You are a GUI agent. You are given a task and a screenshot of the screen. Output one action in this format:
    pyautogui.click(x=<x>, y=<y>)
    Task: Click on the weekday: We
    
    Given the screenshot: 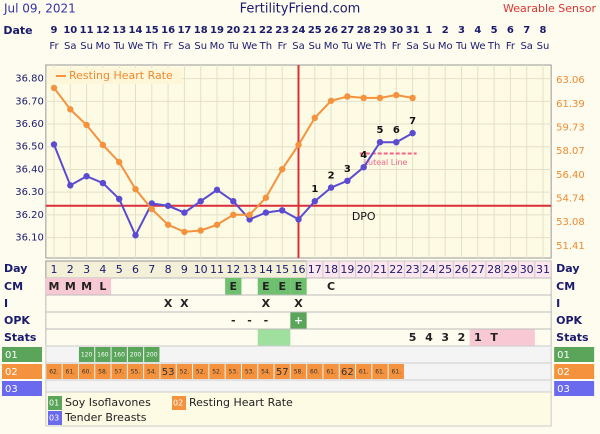 What is the action you would take?
    pyautogui.click(x=477, y=46)
    